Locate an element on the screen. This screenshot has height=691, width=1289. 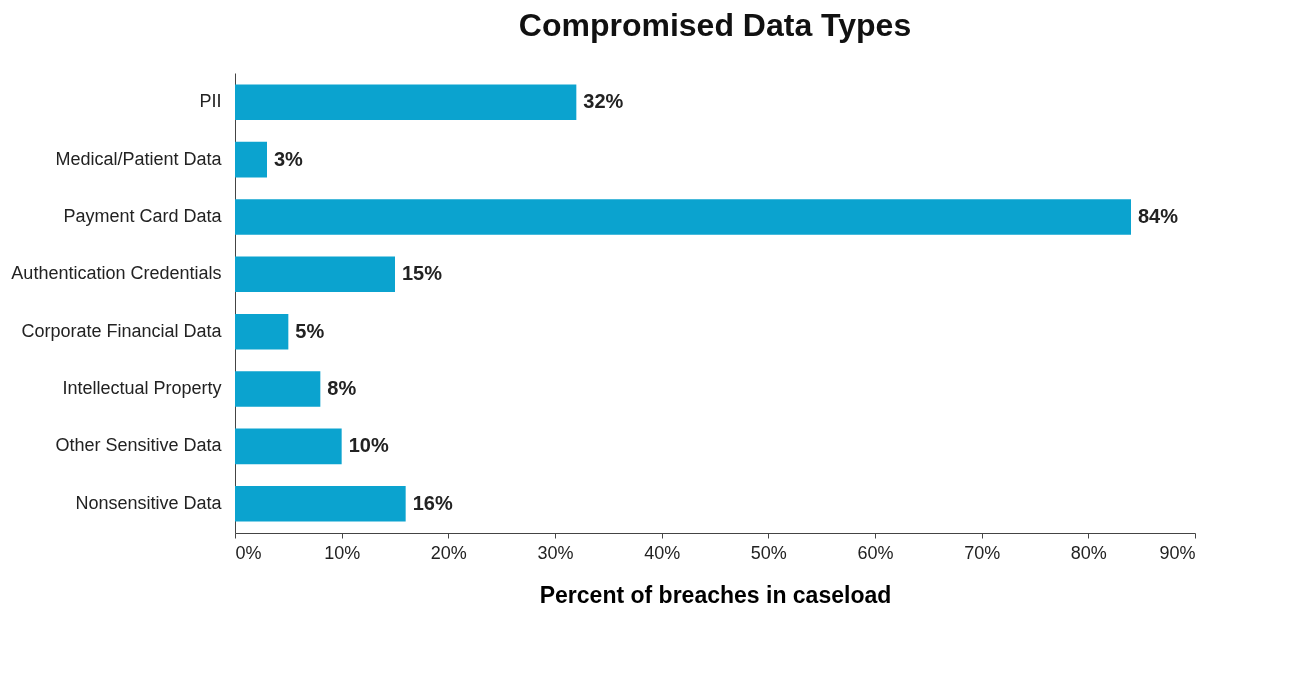
x-tick-label: 80% is located at coordinates (1088, 552).